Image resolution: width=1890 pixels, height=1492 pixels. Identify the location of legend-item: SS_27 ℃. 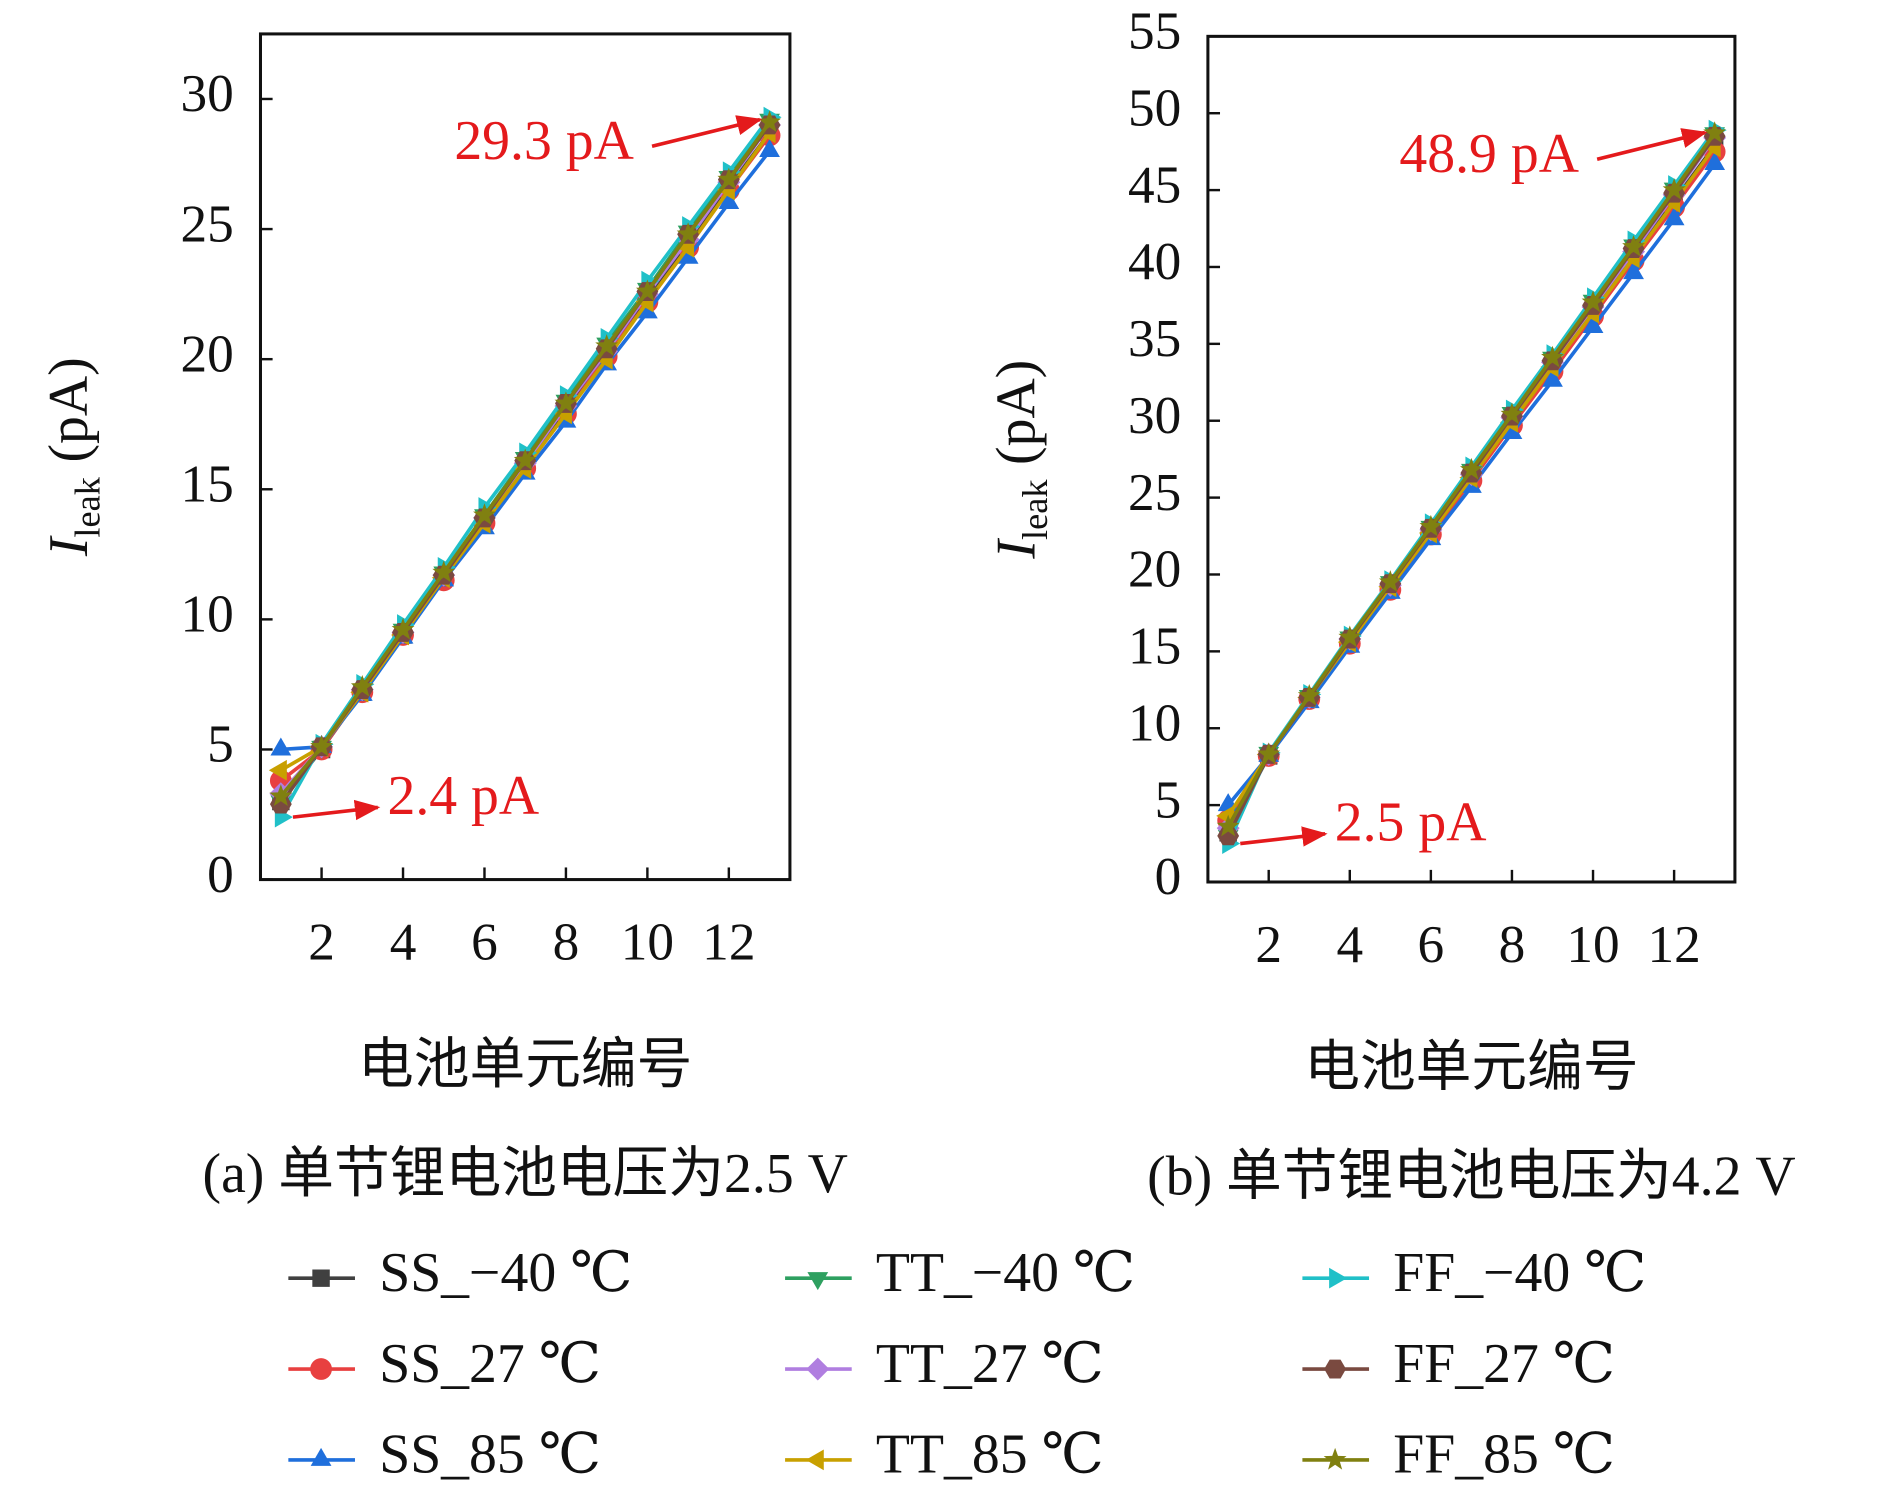
(444, 1364).